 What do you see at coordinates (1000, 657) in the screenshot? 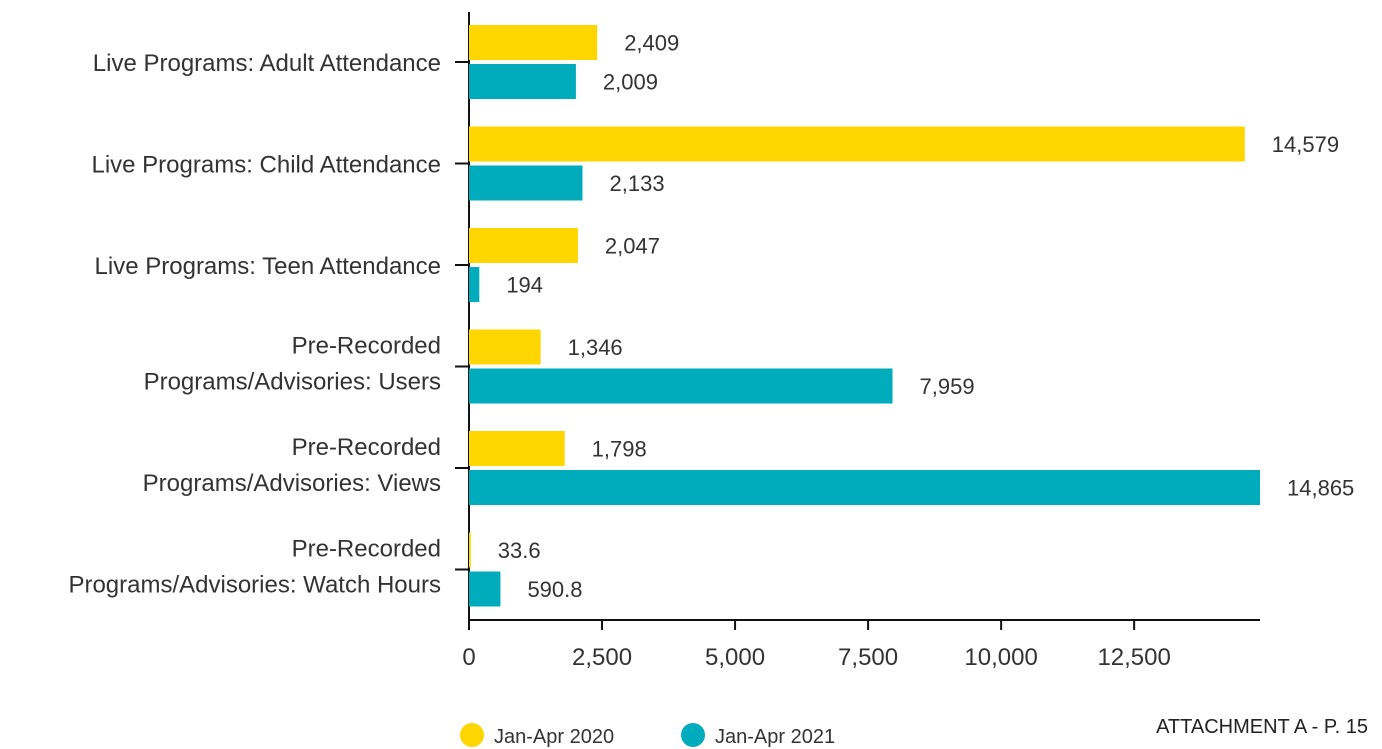
I see `x-tick-label: 10,000` at bounding box center [1000, 657].